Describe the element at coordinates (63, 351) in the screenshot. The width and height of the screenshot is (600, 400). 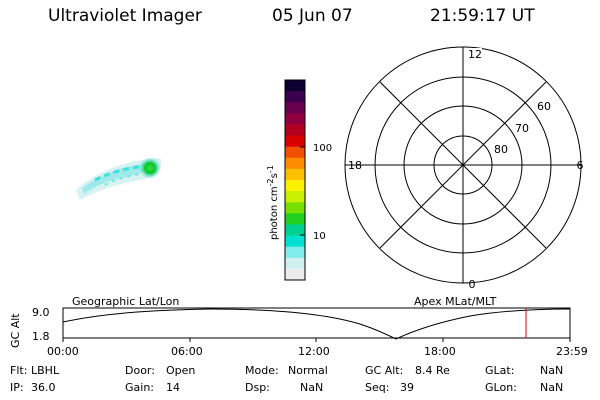
I see `xtick-0000: 00:00` at that location.